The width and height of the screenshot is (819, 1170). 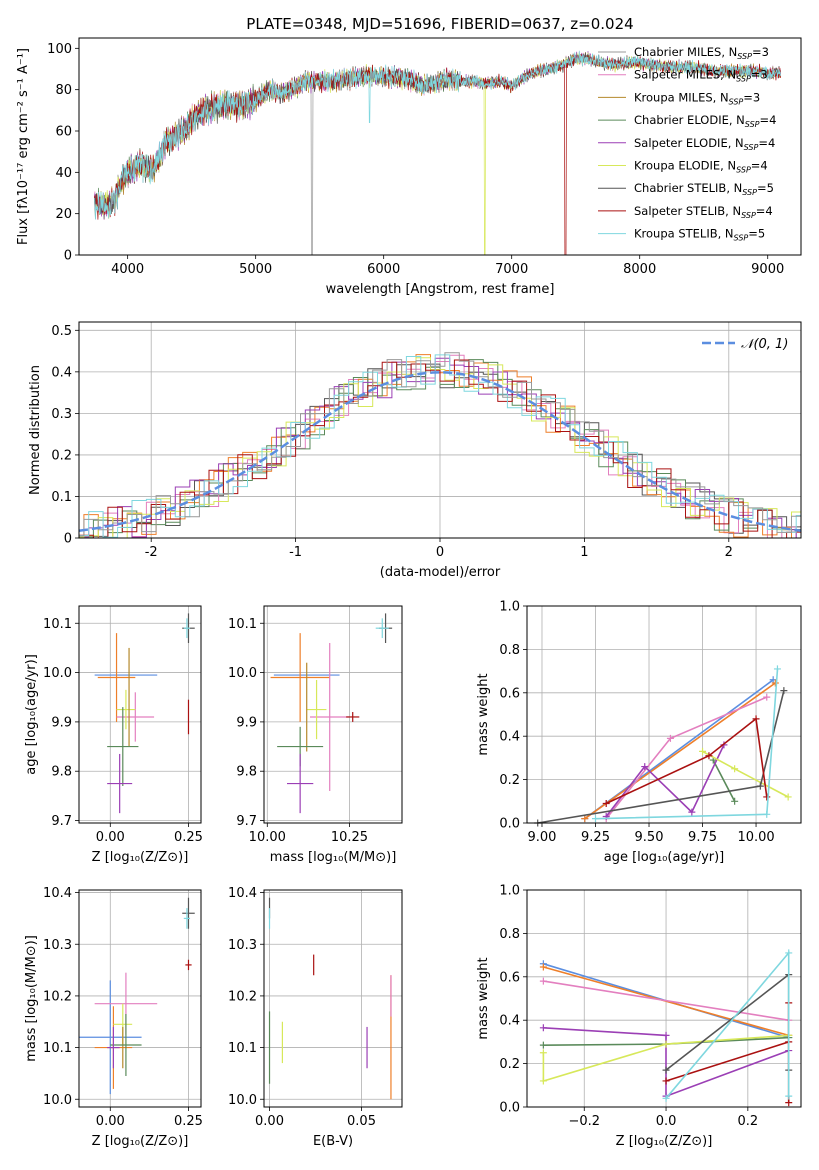 I want to click on tick-label-x: 1, so click(x=584, y=552).